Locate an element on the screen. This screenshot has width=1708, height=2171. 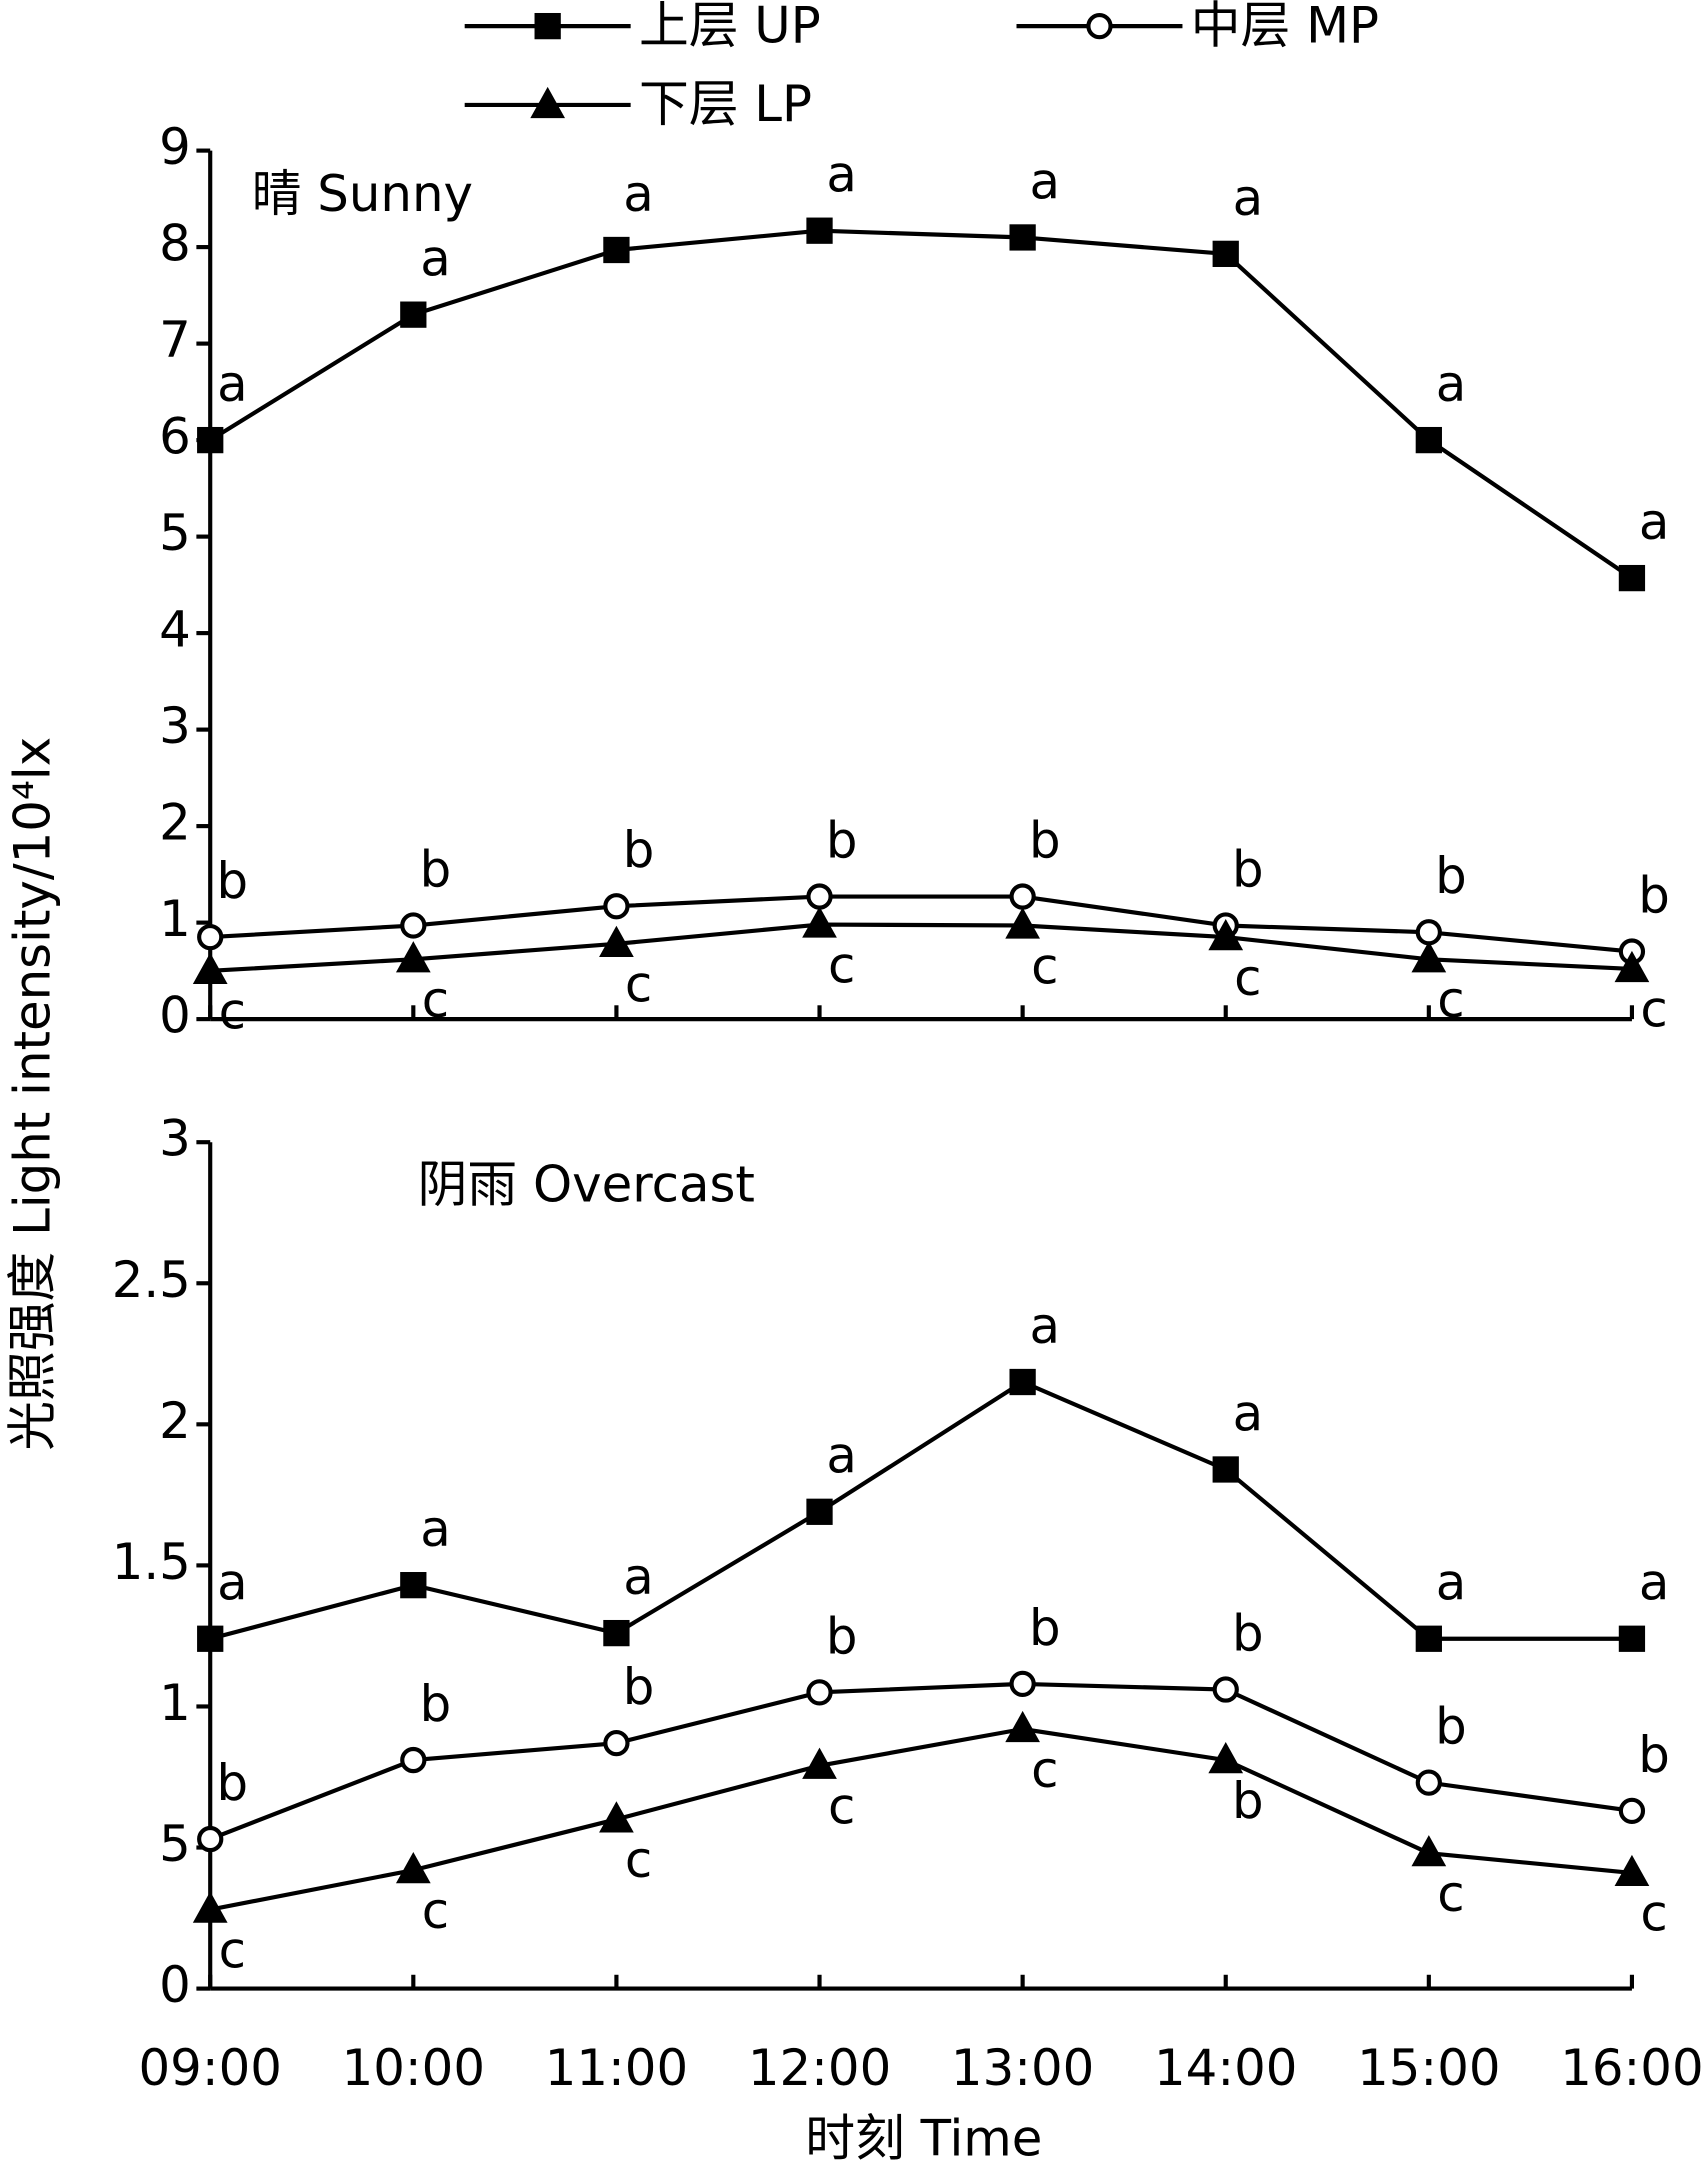
legend-label: 中层 MP is located at coordinates (1285, 27).